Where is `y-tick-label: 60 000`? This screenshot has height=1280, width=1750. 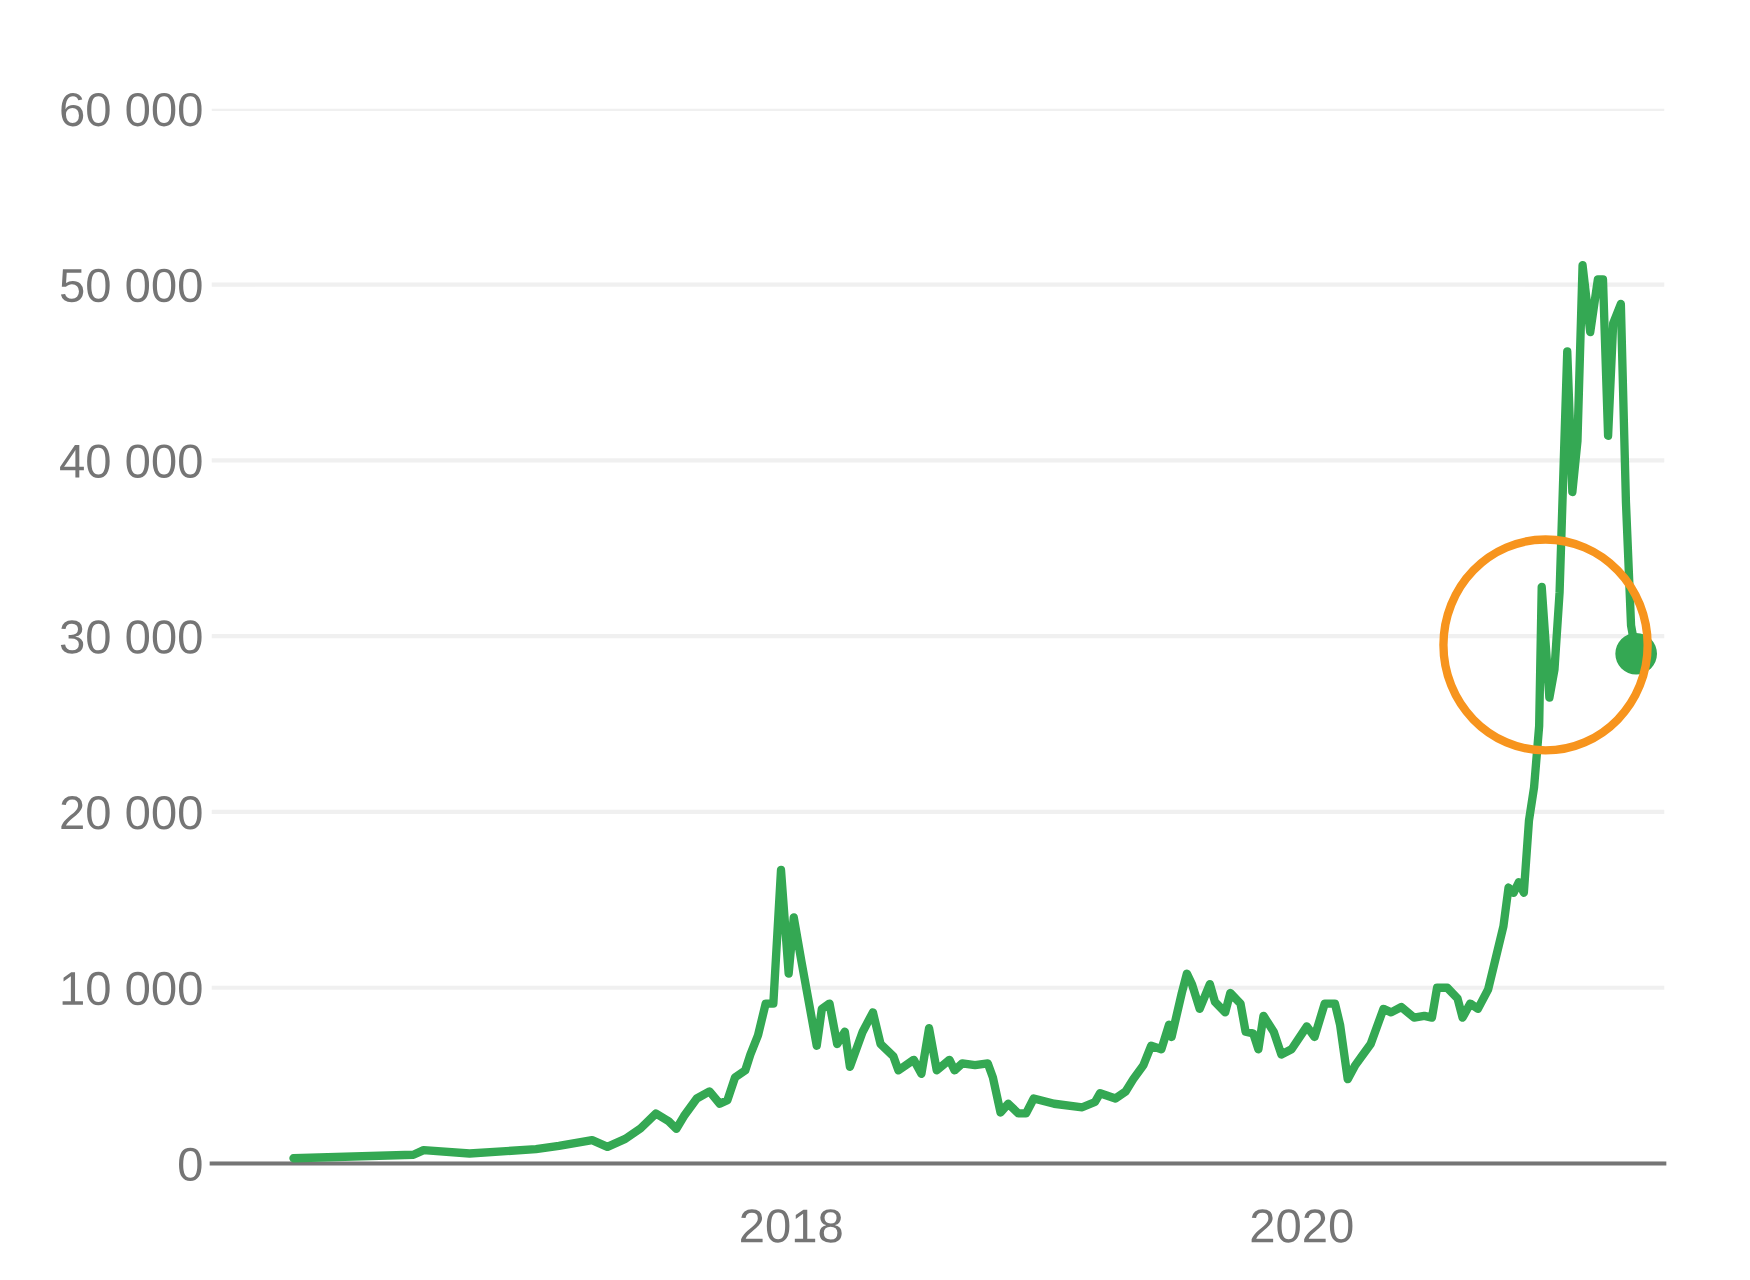
y-tick-label: 60 000 is located at coordinates (131, 109).